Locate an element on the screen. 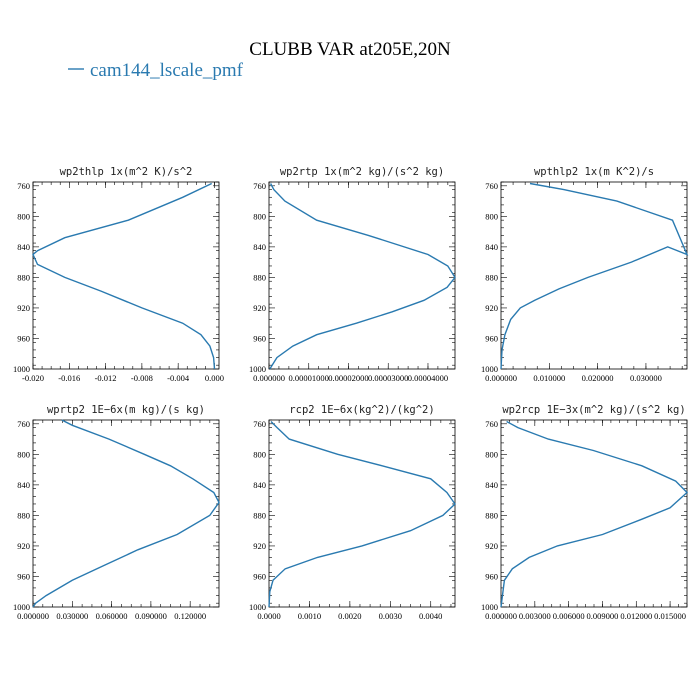 This screenshot has height=700, width=700. x-tick-label: 0.0040 is located at coordinates (430, 616).